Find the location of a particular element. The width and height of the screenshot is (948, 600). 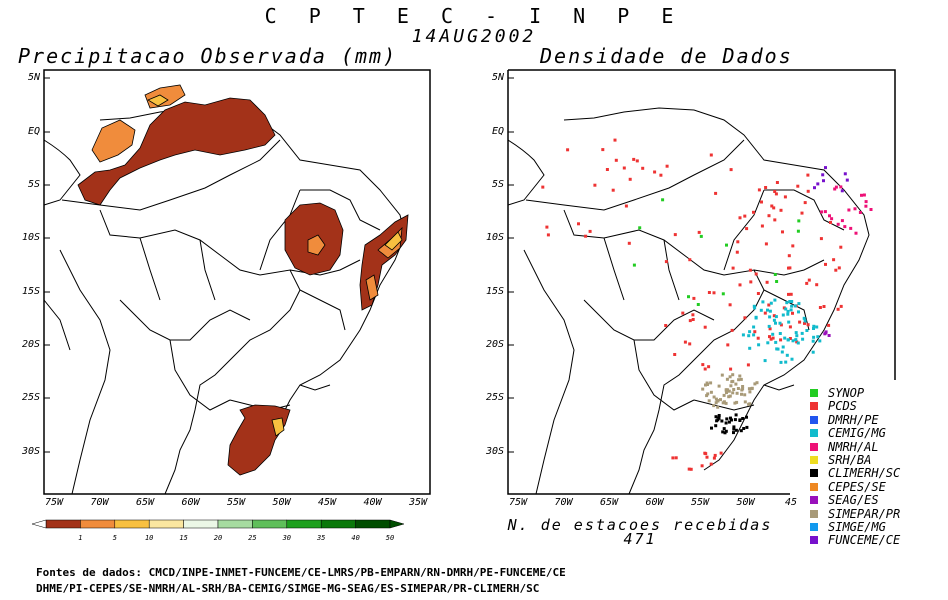

left-lat-label: 5N is located at coordinates (33, 77).